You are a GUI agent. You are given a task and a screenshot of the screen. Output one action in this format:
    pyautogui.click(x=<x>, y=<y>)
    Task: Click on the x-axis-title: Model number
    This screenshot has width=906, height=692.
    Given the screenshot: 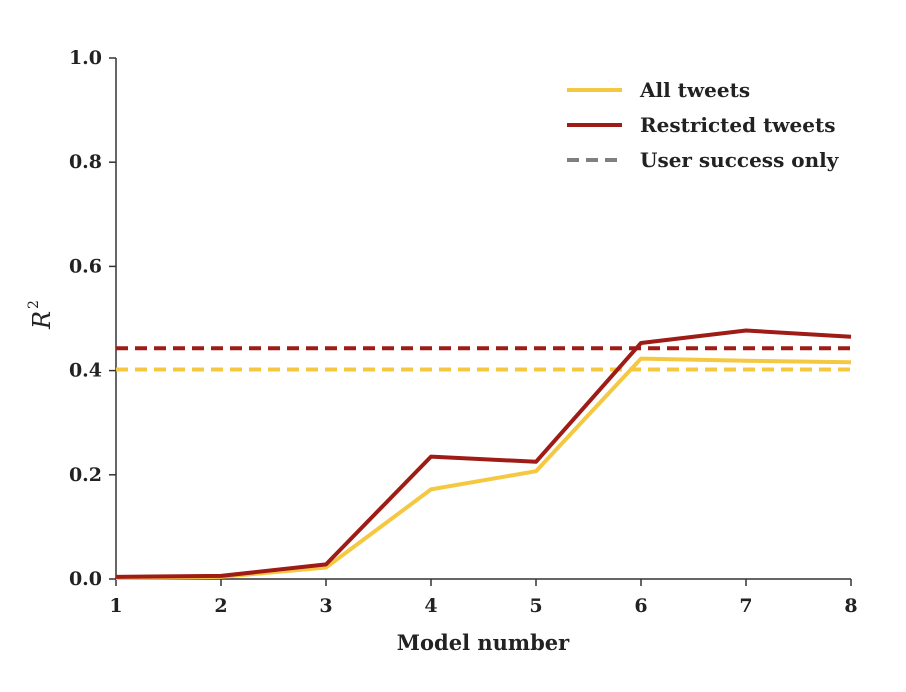 What is the action you would take?
    pyautogui.click(x=483, y=642)
    